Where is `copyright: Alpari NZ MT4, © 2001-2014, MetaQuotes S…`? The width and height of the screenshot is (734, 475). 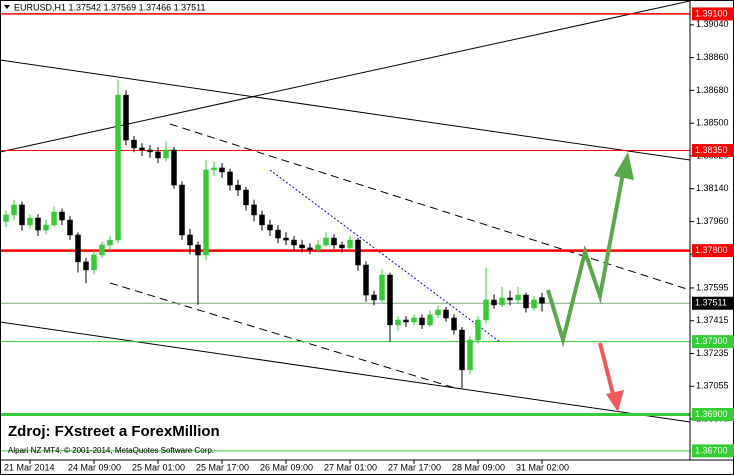 copyright: Alpari NZ MT4, © 2001-2014, MetaQuotes S… is located at coordinates (111, 450).